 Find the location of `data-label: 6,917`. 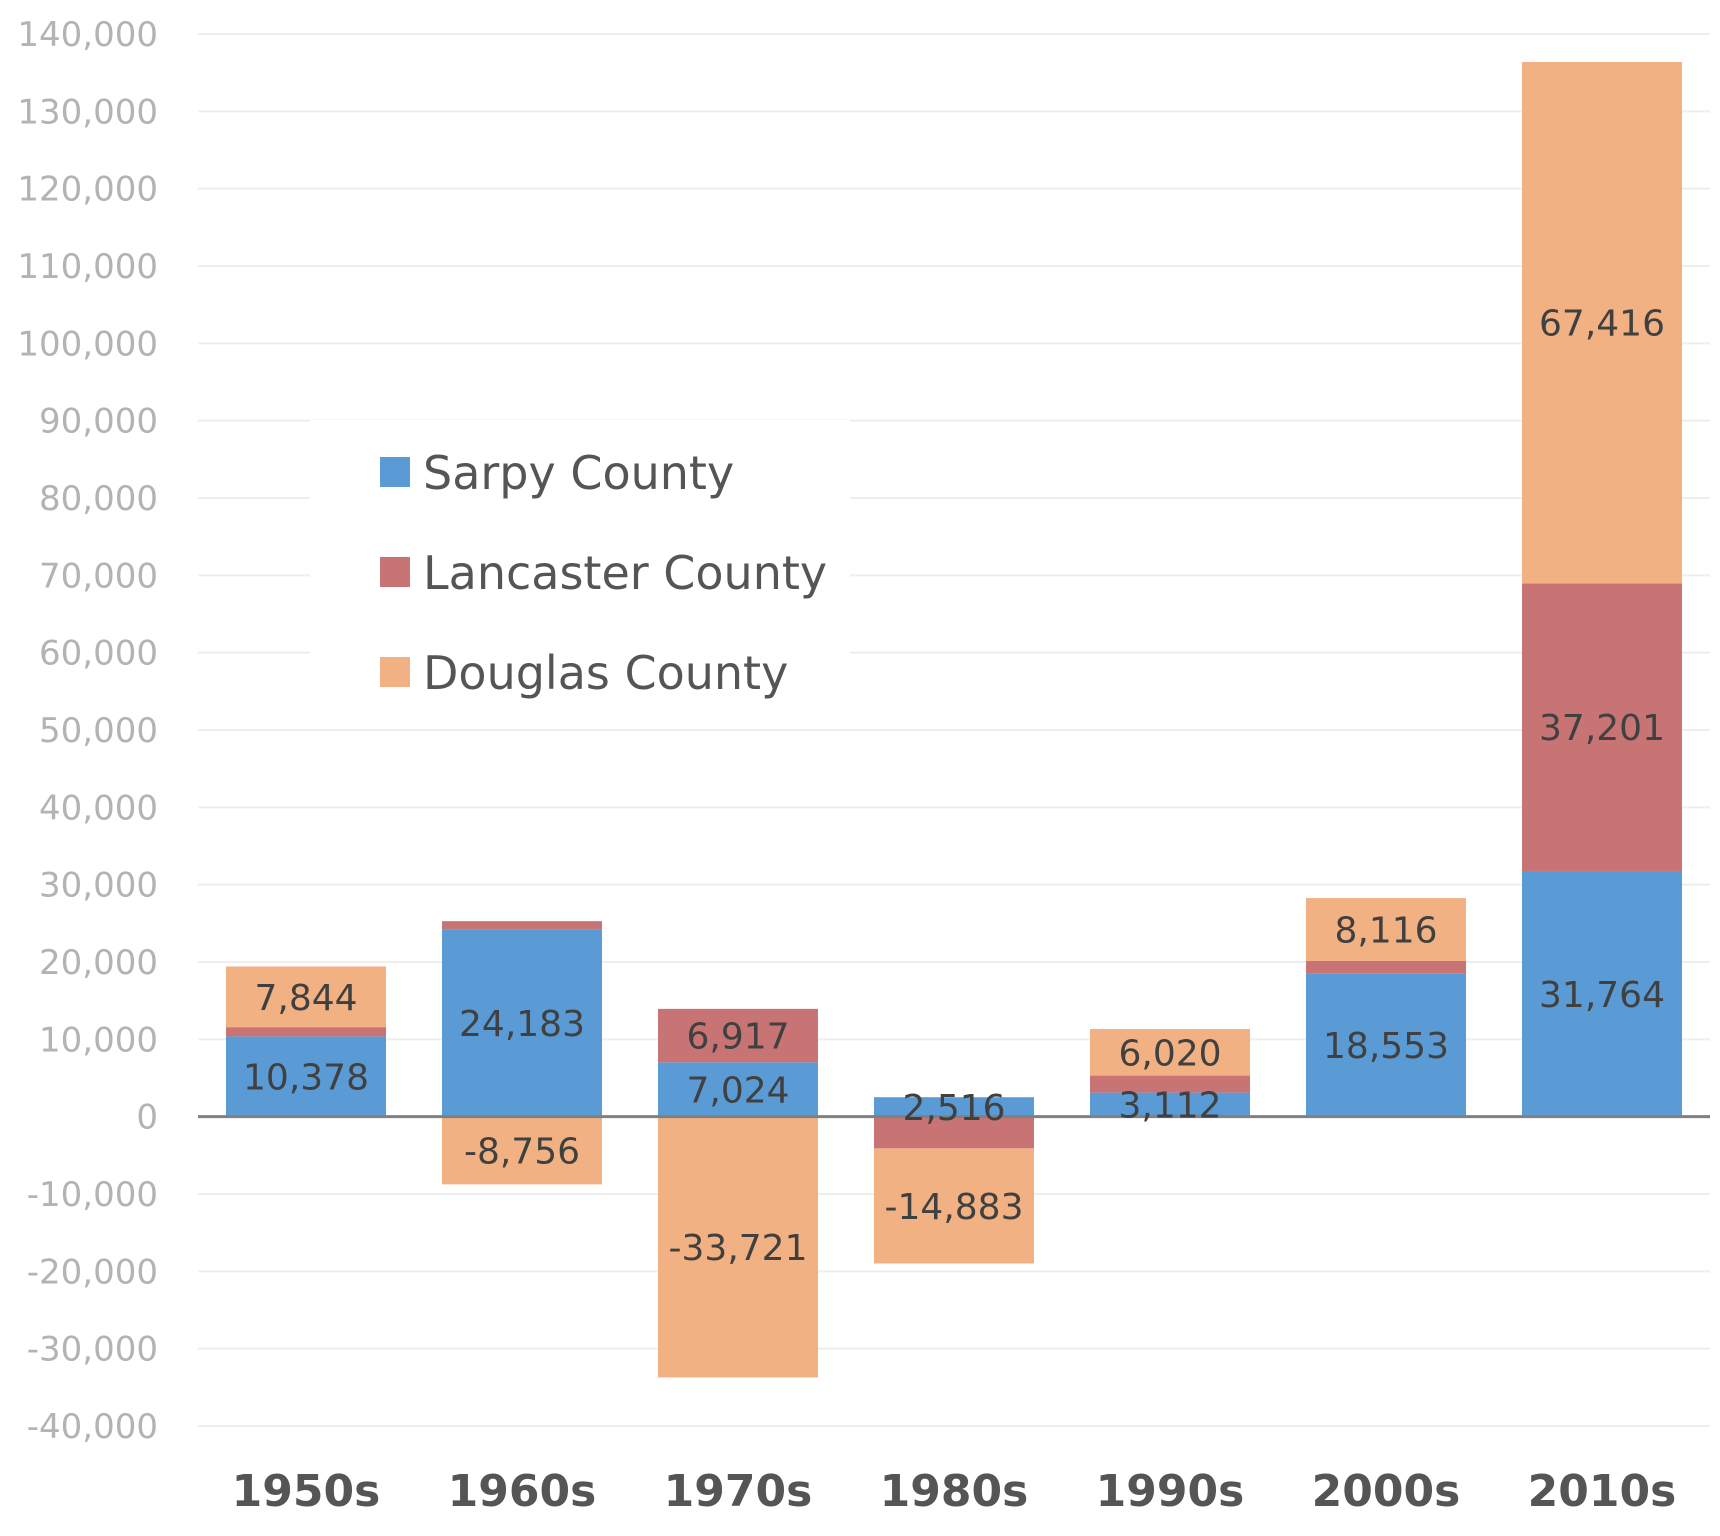

data-label: 6,917 is located at coordinates (737, 1037).